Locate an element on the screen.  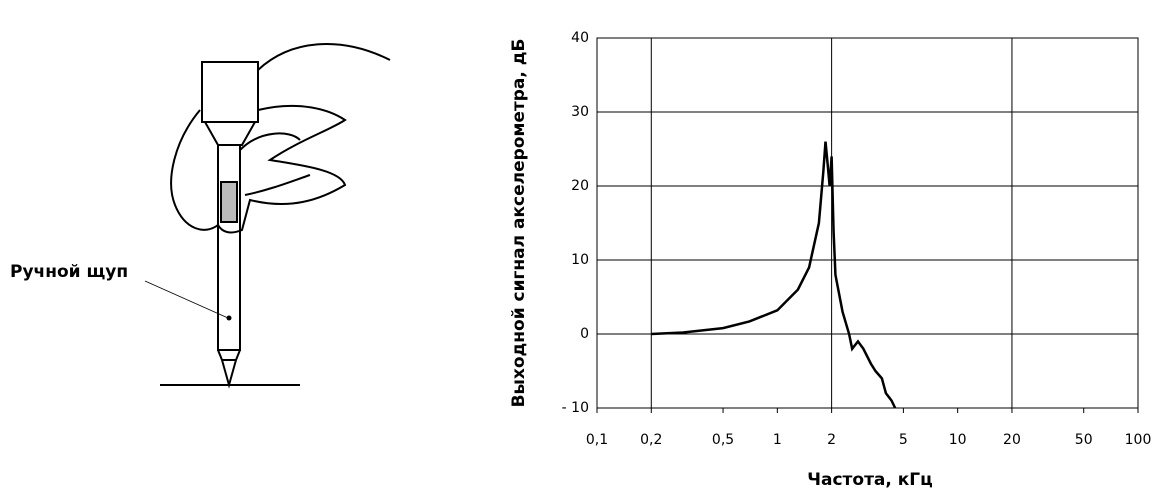
x-tick-label: 0,1 is located at coordinates (597, 440).